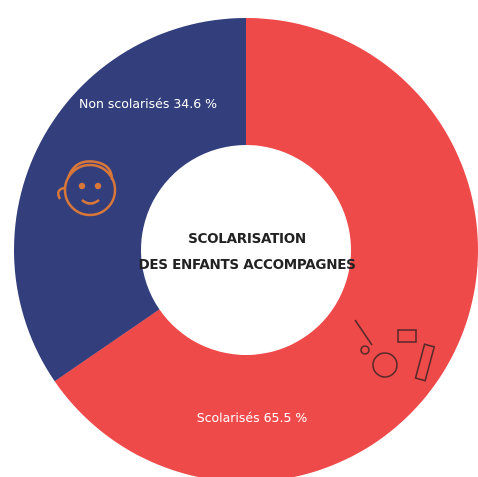 This screenshot has height=477, width=478. I want to click on slice-label: Non scolarisés 34.6 %, so click(148, 103).